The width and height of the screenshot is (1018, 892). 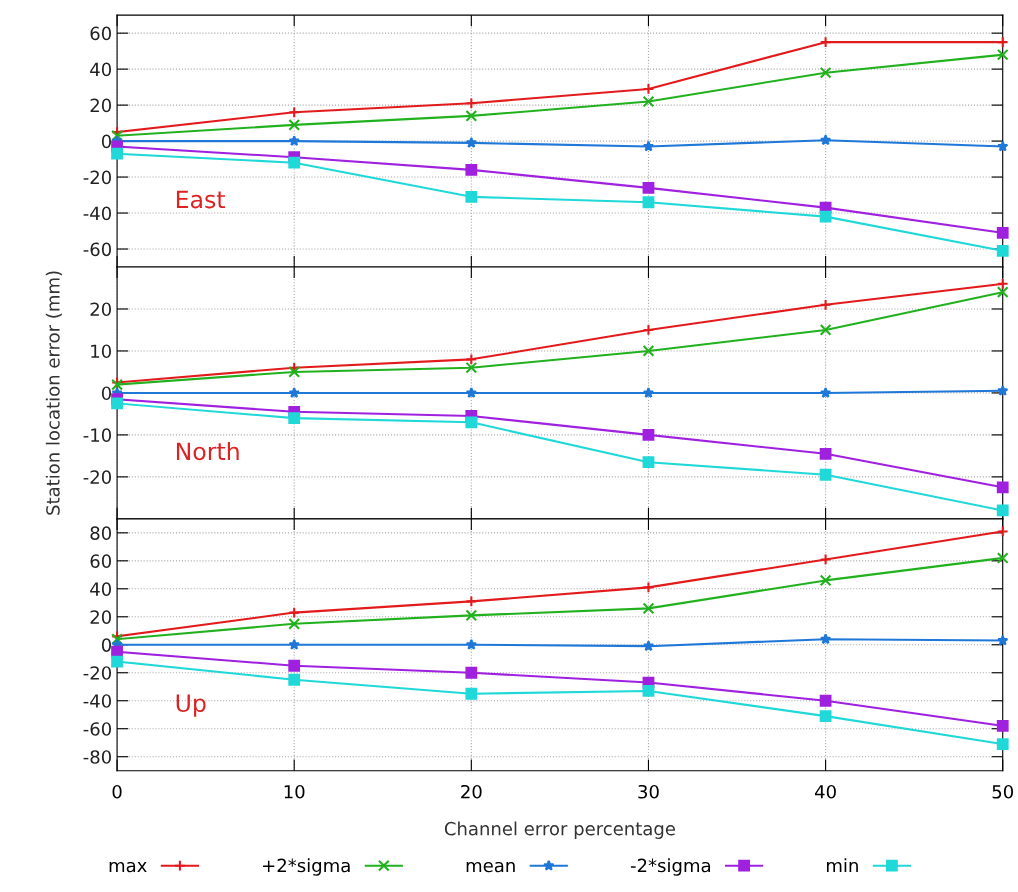 What do you see at coordinates (128, 867) in the screenshot?
I see `legend-label: max` at bounding box center [128, 867].